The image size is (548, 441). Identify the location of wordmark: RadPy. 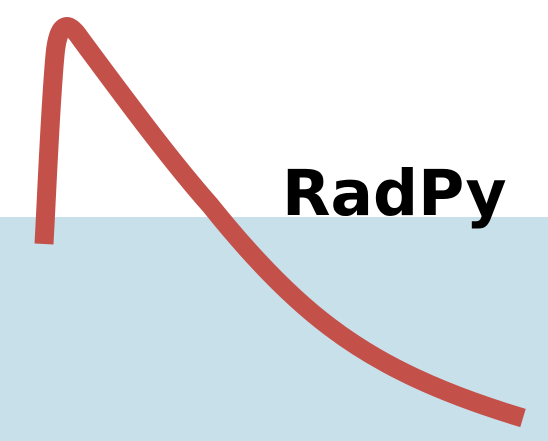
(394, 193).